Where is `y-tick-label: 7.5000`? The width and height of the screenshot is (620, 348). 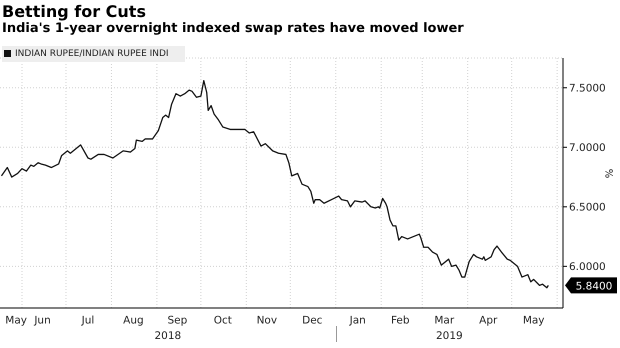 y-tick-label: 7.5000 is located at coordinates (587, 88).